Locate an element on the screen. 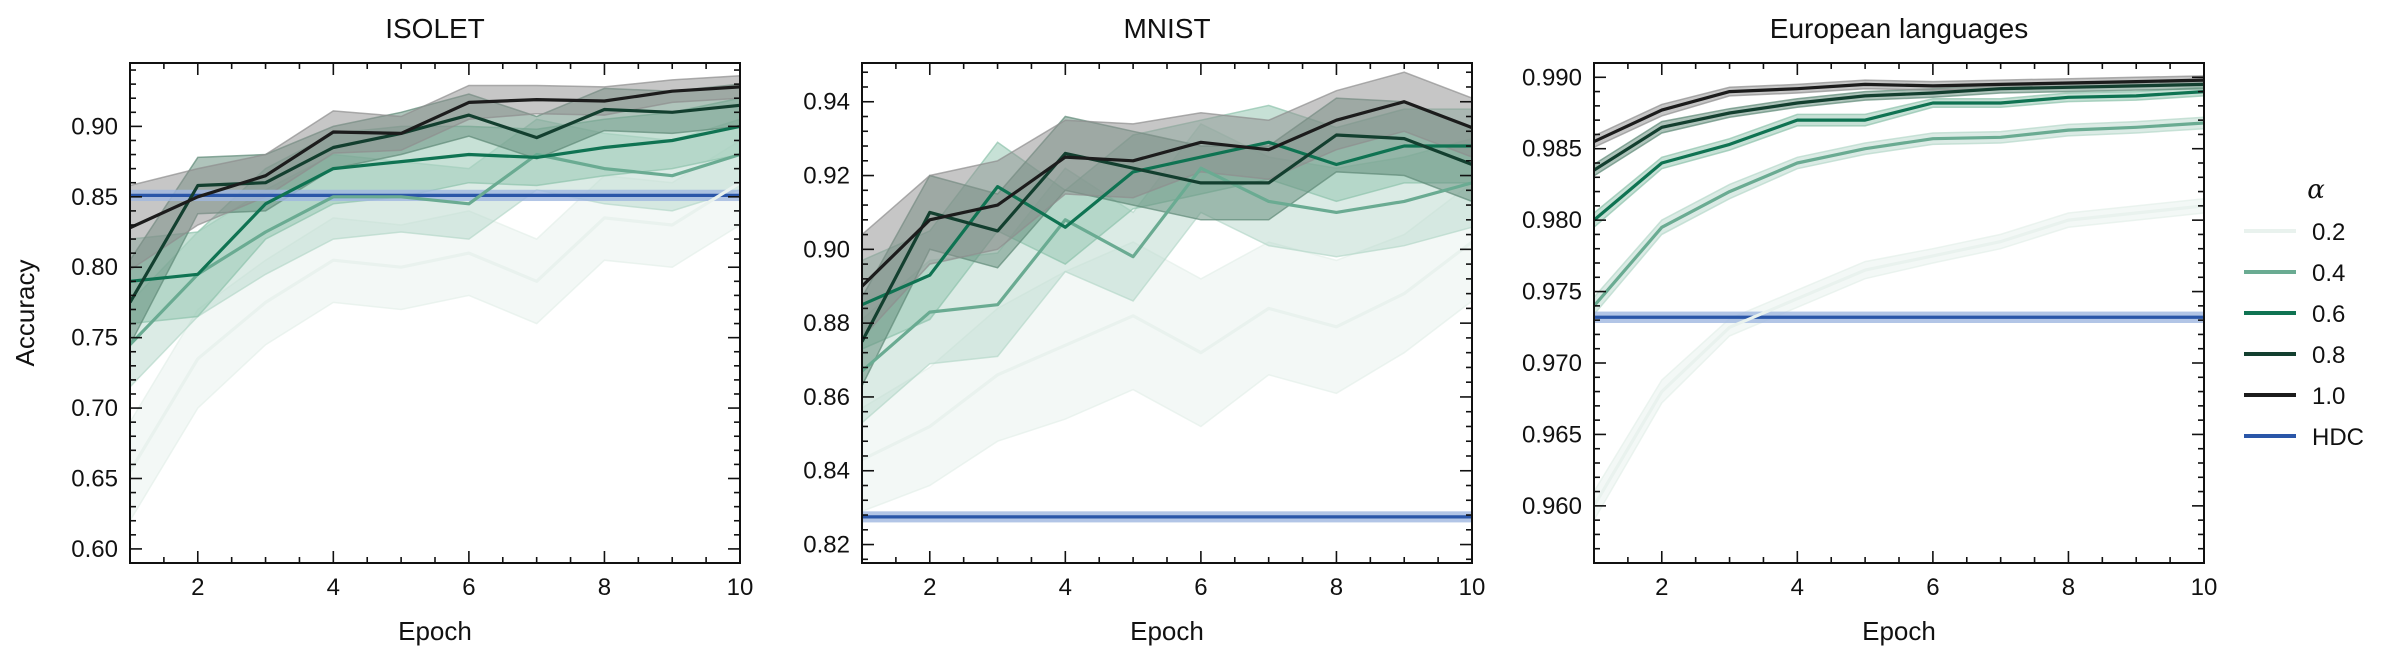  y-tick-label: 0.75 is located at coordinates (94, 338).